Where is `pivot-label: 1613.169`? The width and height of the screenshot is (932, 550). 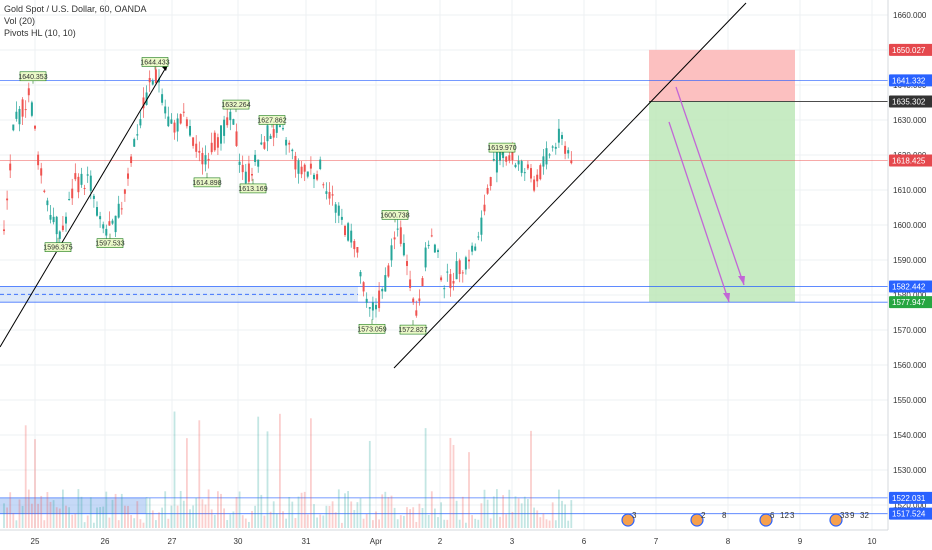 pivot-label: 1613.169 is located at coordinates (252, 189).